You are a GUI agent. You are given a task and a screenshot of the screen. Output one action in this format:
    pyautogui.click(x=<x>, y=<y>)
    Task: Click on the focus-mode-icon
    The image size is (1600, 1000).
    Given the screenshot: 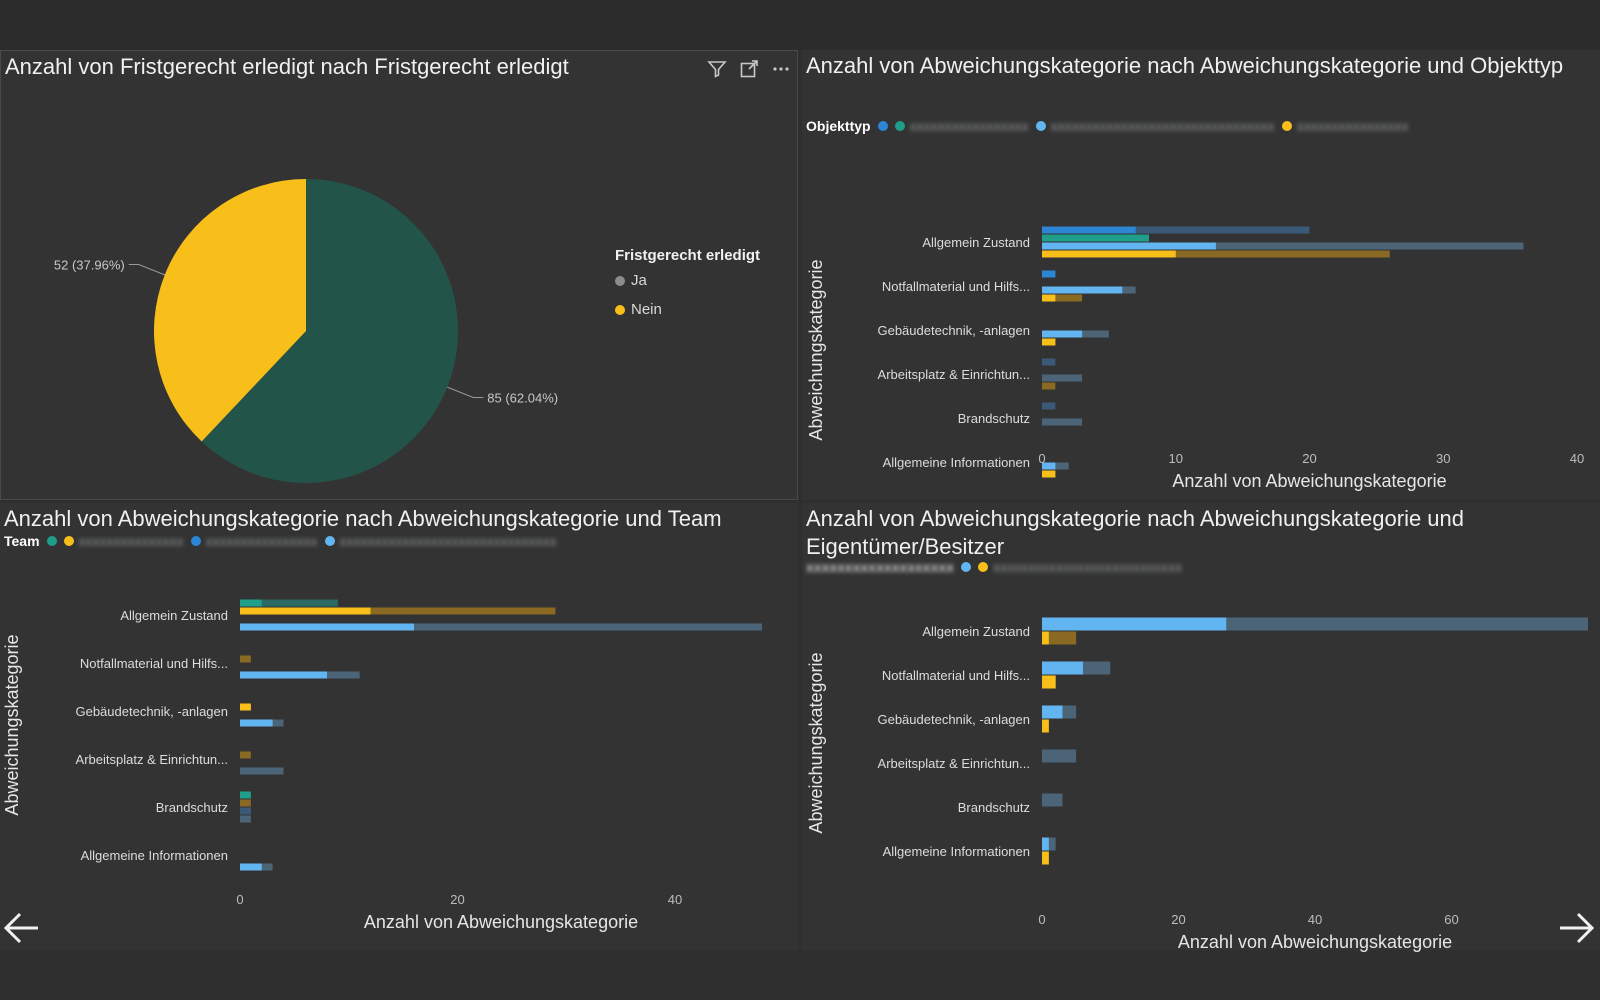 What is the action you would take?
    pyautogui.click(x=749, y=69)
    